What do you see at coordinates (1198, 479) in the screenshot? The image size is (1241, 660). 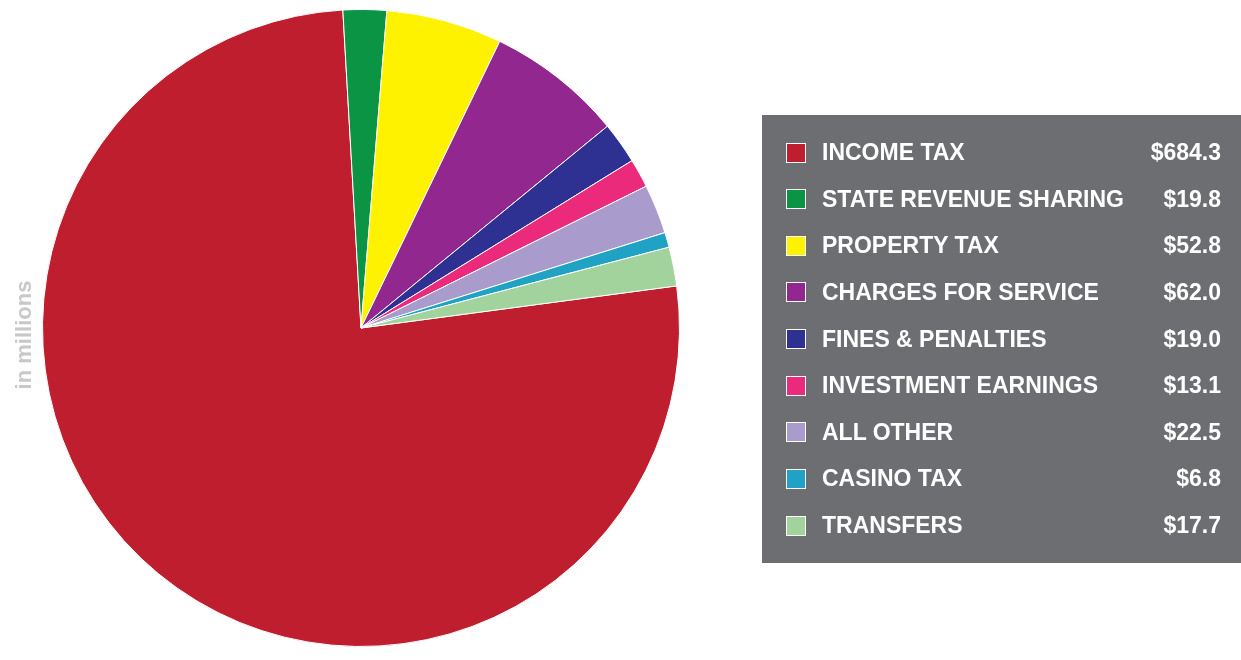 I see `data-label: $6.8` at bounding box center [1198, 479].